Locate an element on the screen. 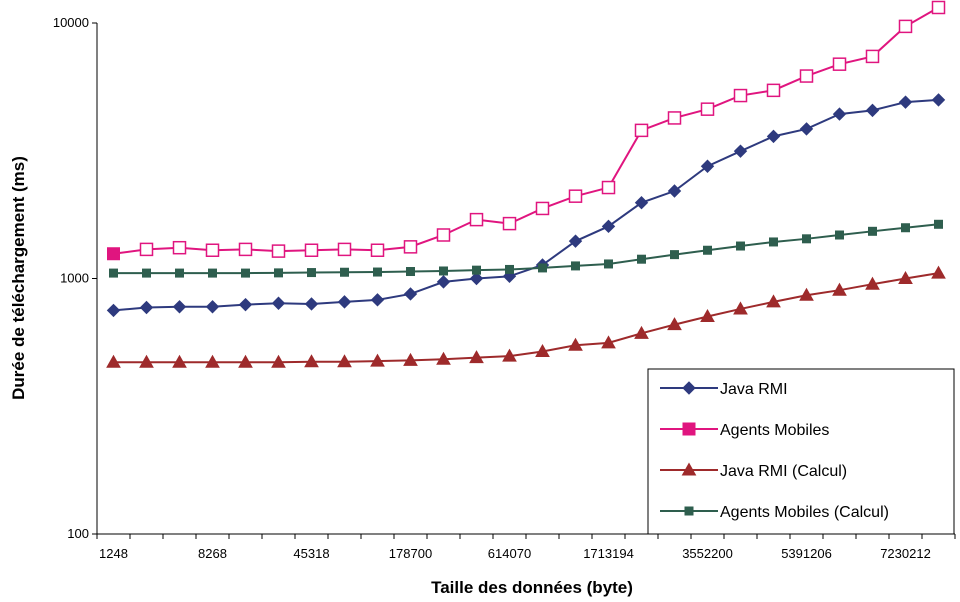 This screenshot has width=960, height=602. x-tick-label: 1713194 is located at coordinates (608, 553).